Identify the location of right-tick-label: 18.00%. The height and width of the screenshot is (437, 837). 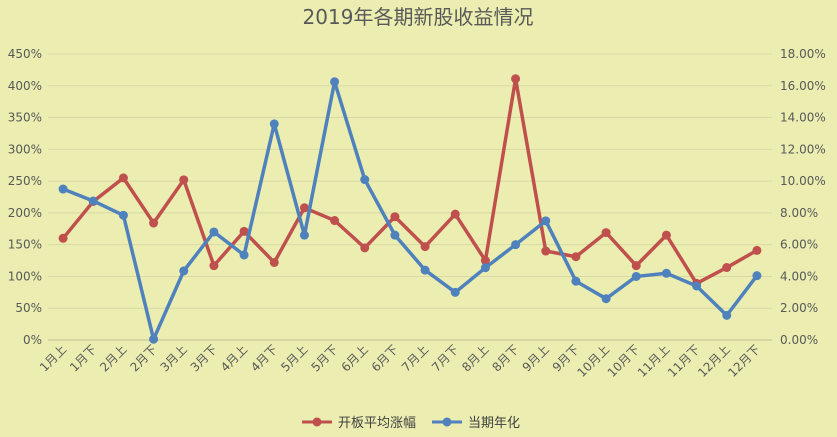
(803, 54).